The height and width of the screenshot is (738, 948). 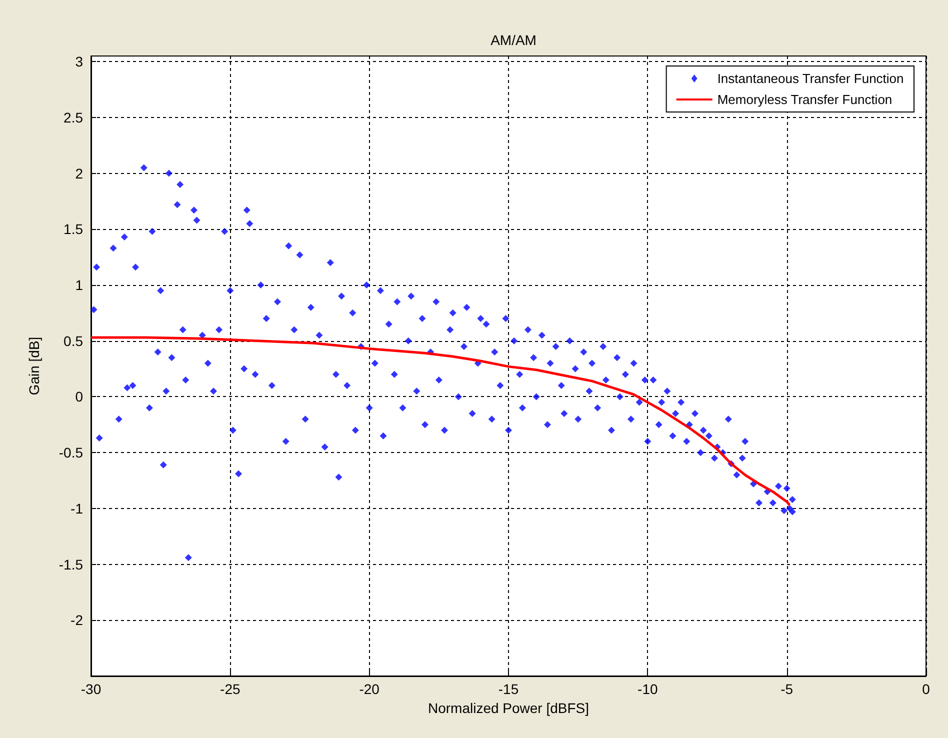 I want to click on y-axis-title: Gain [dB], so click(x=34, y=366).